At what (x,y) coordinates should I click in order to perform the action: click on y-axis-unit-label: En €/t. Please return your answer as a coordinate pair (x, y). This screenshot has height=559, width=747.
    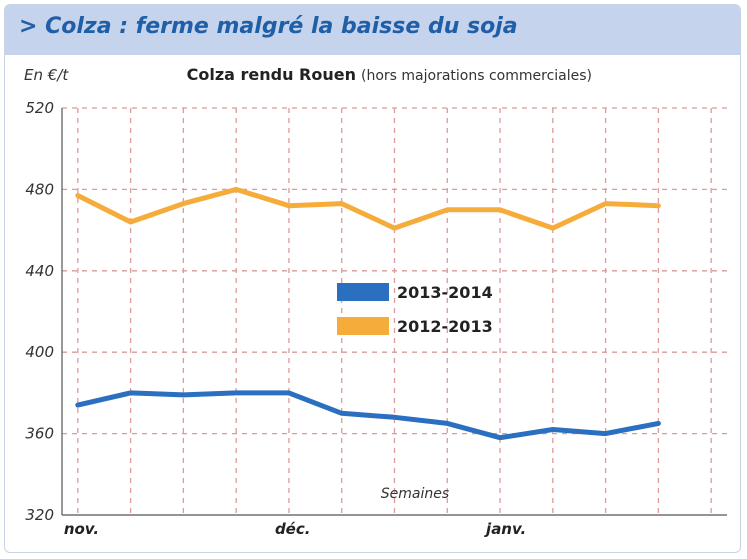
    Looking at the image, I should click on (46, 75).